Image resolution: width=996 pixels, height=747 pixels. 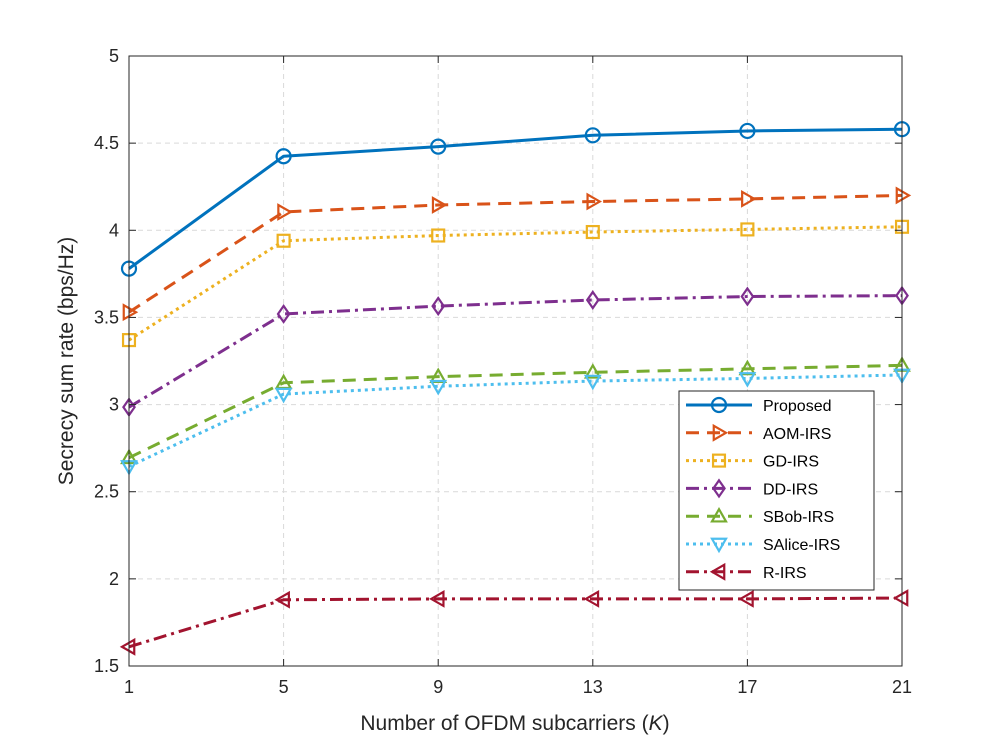 I want to click on legend-label: GD-IRS, so click(x=791, y=462).